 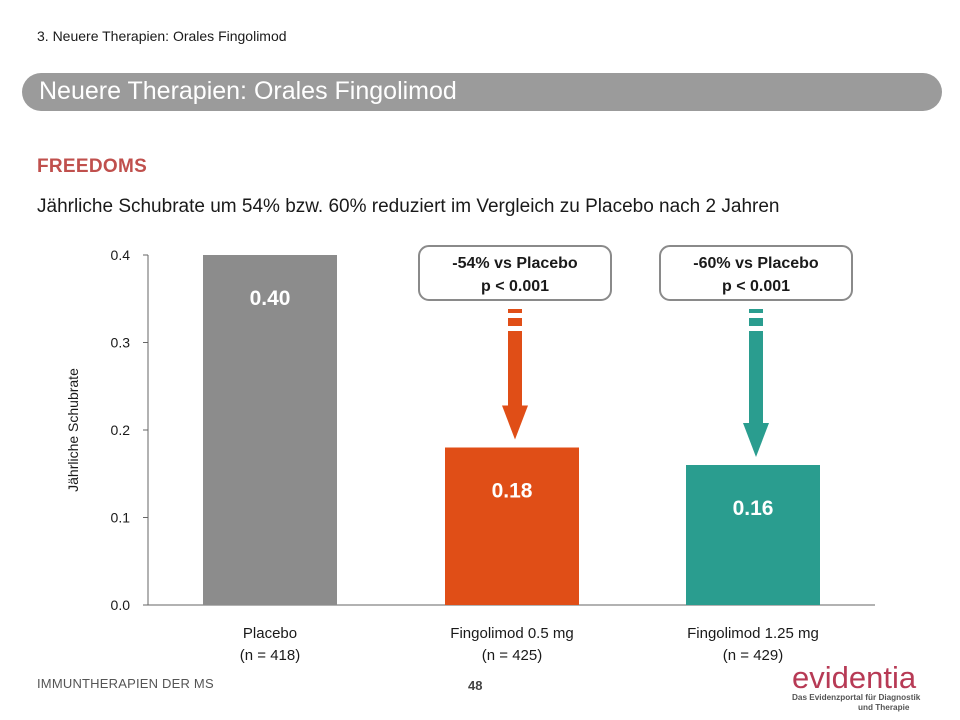 What do you see at coordinates (73, 430) in the screenshot?
I see `y-axis-label: Jährliche Schubrate` at bounding box center [73, 430].